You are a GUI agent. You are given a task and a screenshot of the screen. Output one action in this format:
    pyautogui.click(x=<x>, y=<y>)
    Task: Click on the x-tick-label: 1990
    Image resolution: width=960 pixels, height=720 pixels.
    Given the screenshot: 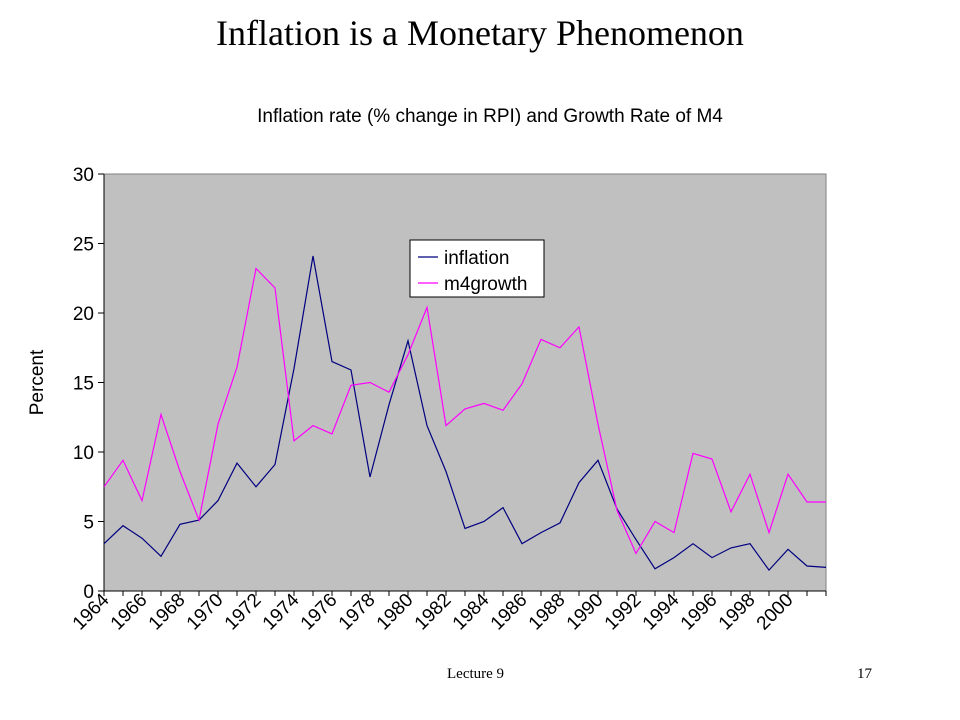 What is the action you would take?
    pyautogui.click(x=585, y=612)
    